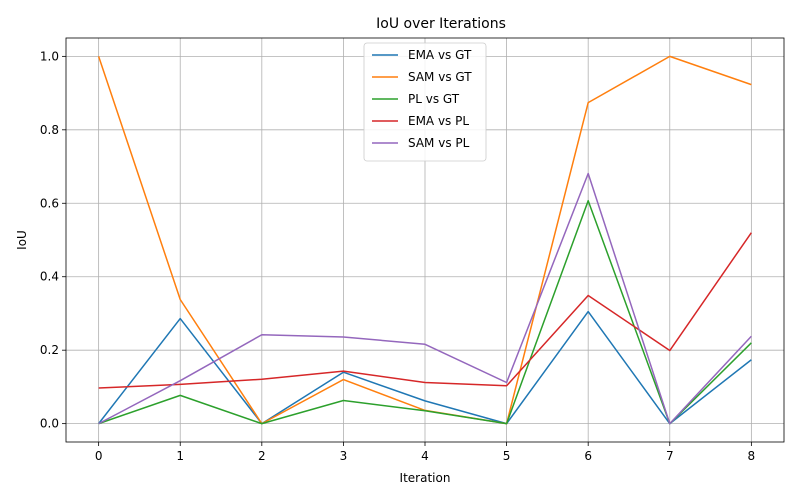 The height and width of the screenshot is (500, 800). What do you see at coordinates (49, 277) in the screenshot?
I see `y-tick-label: 0.4` at bounding box center [49, 277].